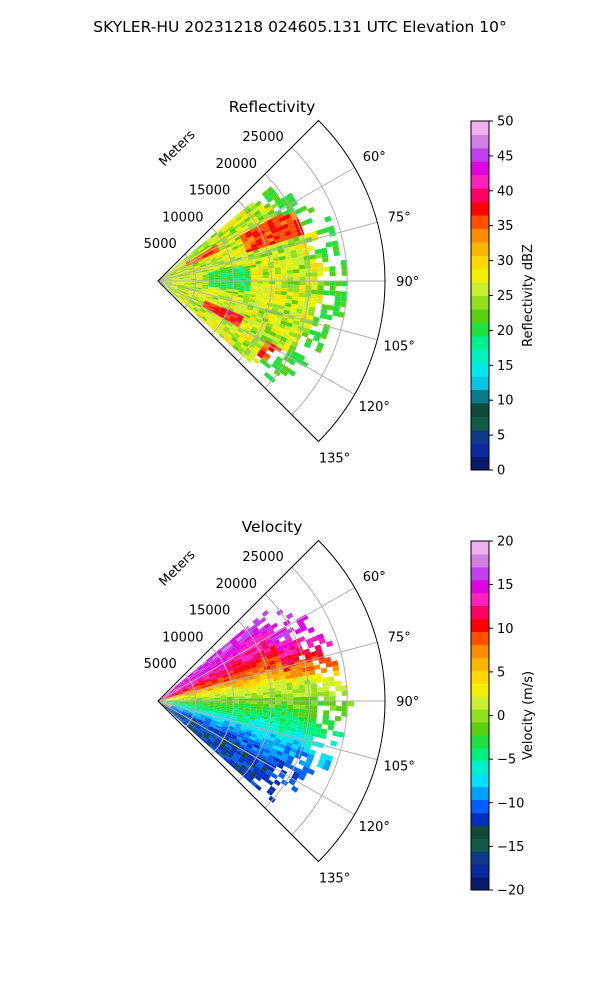 This screenshot has width=600, height=1000. What do you see at coordinates (374, 407) in the screenshot?
I see `angle-tick-label: 120°` at bounding box center [374, 407].